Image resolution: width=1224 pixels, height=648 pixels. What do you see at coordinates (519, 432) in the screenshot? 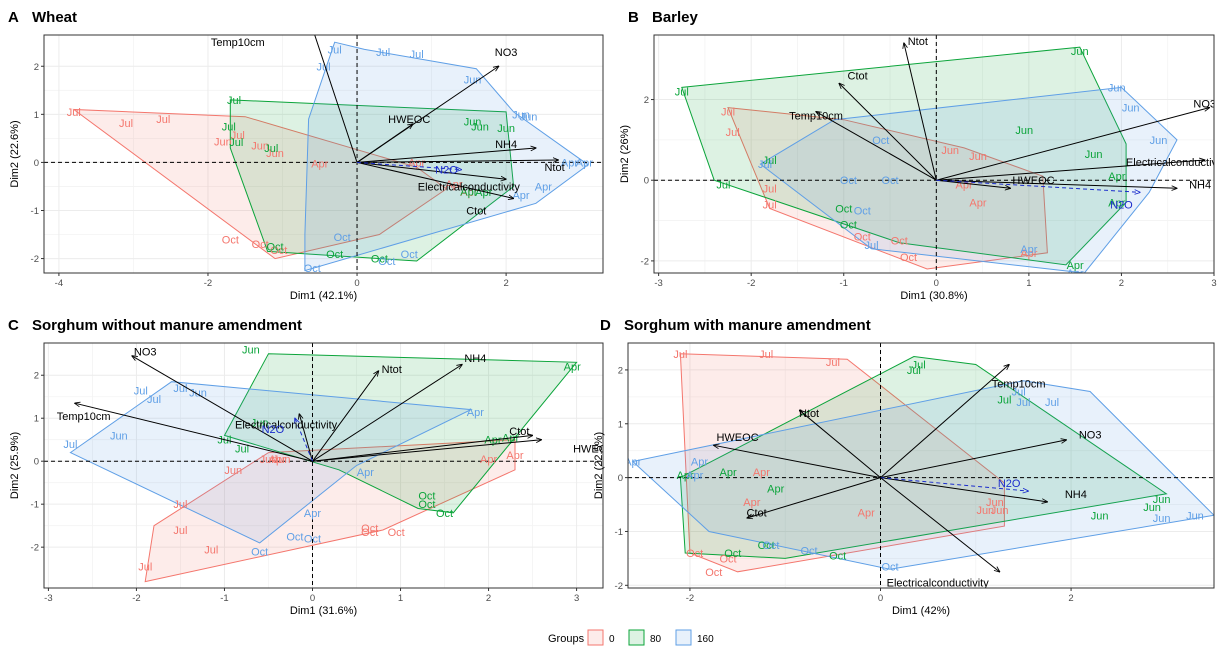
I see `vector-label: Ctot` at bounding box center [519, 432].